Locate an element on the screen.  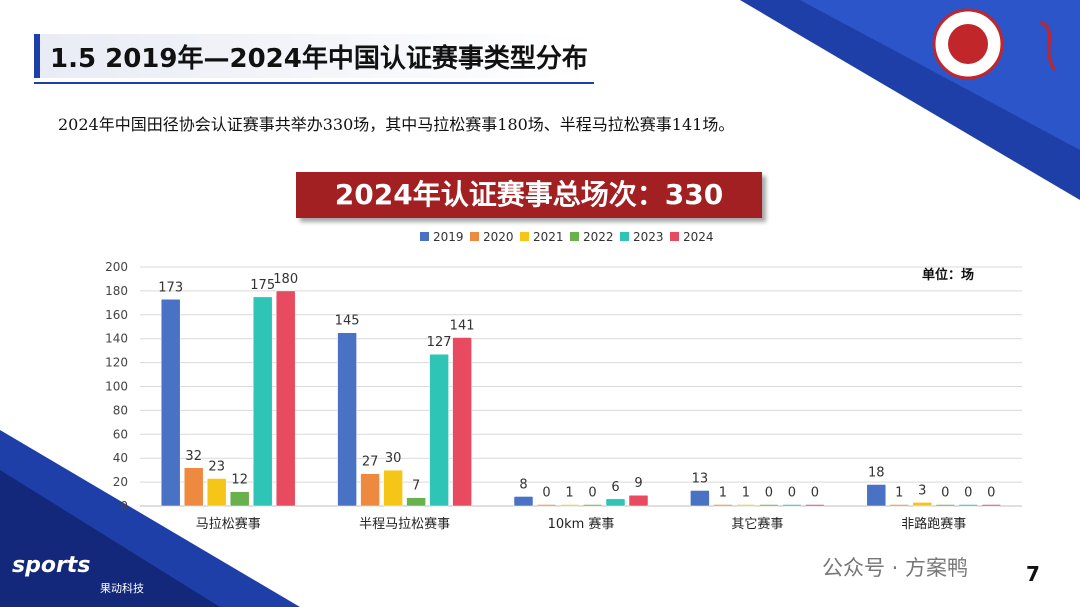
brand-subtitle: 果动科技 is located at coordinates (122, 588).